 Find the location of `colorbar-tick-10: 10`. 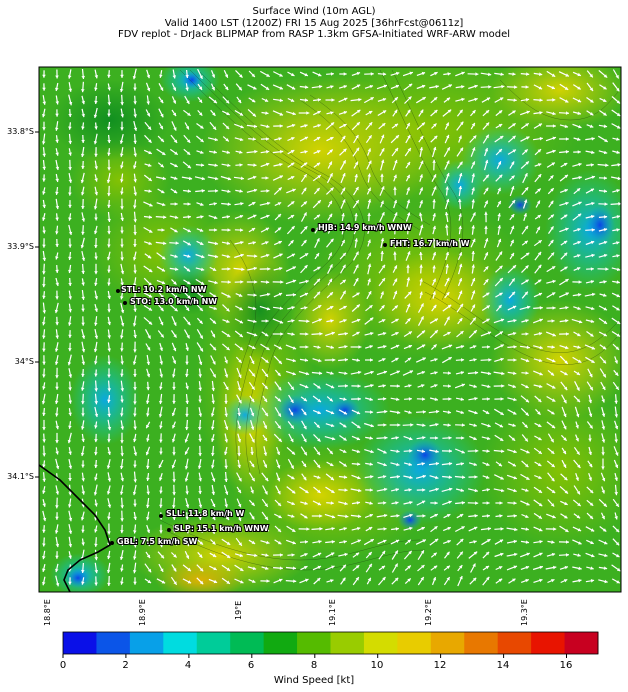

colorbar-tick-10: 10 is located at coordinates (377, 665).